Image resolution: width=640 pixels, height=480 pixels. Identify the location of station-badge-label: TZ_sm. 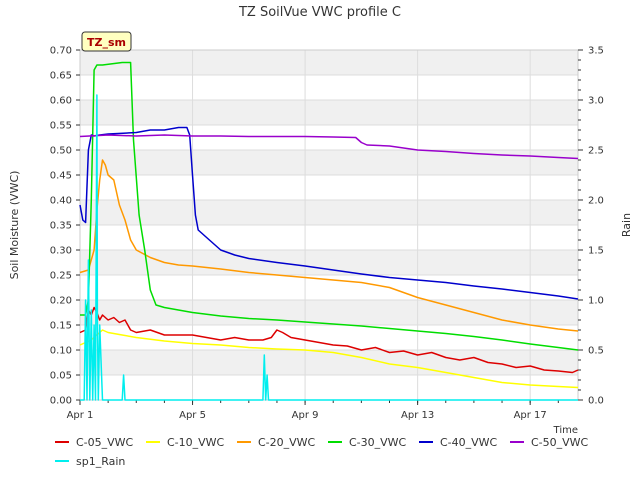
(106, 42).